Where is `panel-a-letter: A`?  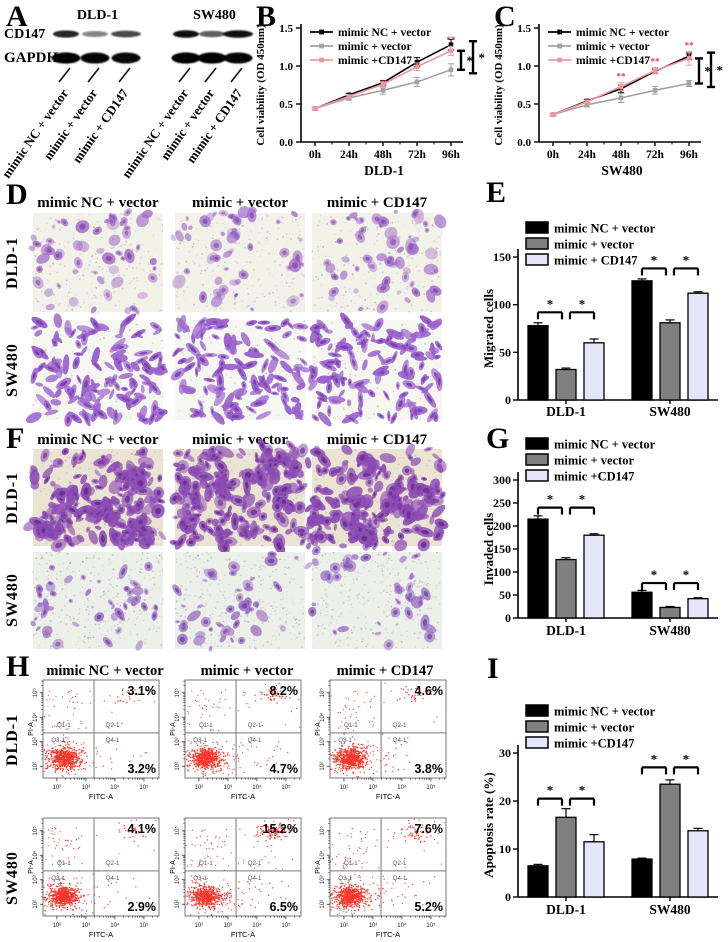
panel-a-letter: A is located at coordinates (17, 16).